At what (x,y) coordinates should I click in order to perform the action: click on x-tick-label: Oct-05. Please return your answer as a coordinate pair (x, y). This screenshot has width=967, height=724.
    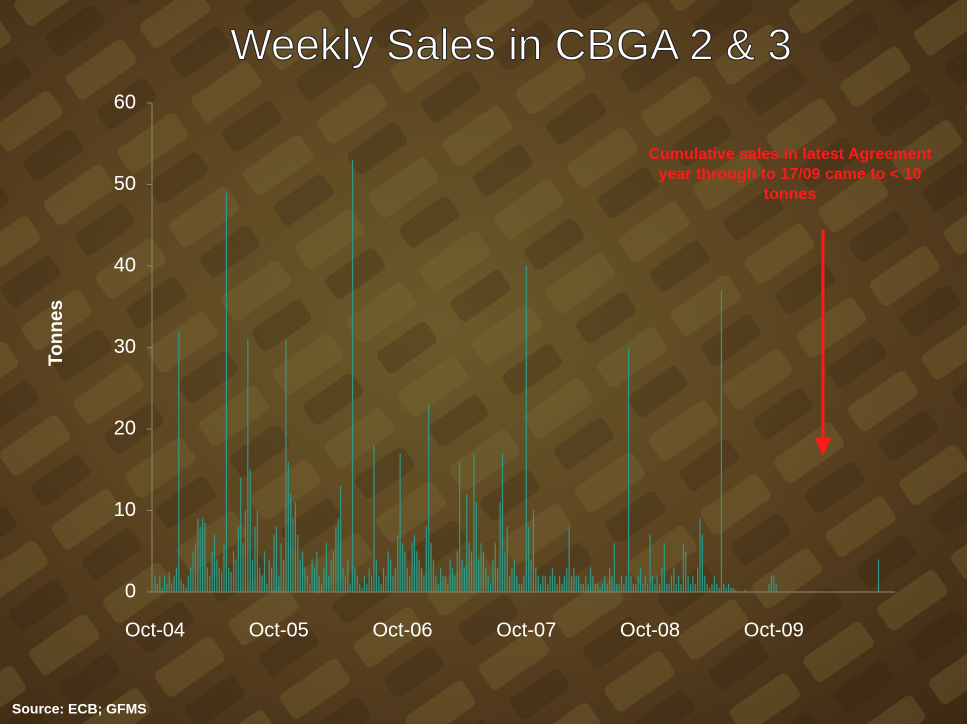
    Looking at the image, I should click on (279, 630).